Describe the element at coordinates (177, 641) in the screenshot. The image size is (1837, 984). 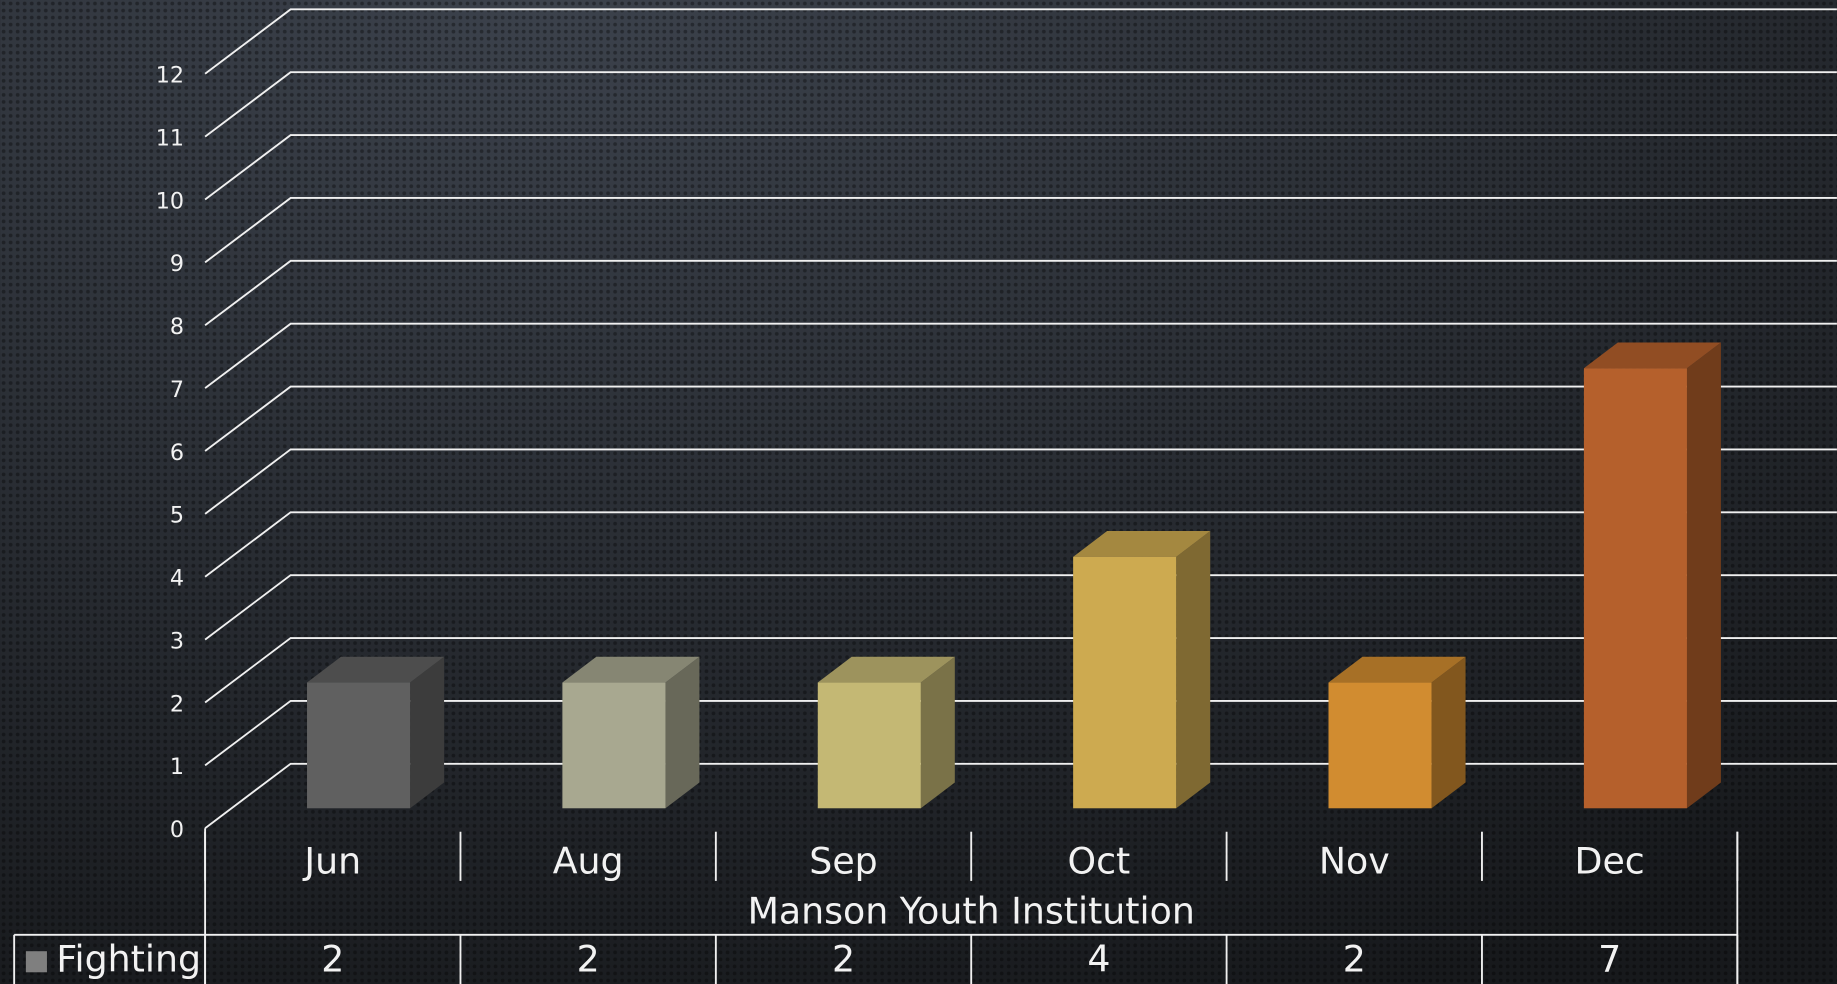
I see `y-tick-label: 3` at that location.